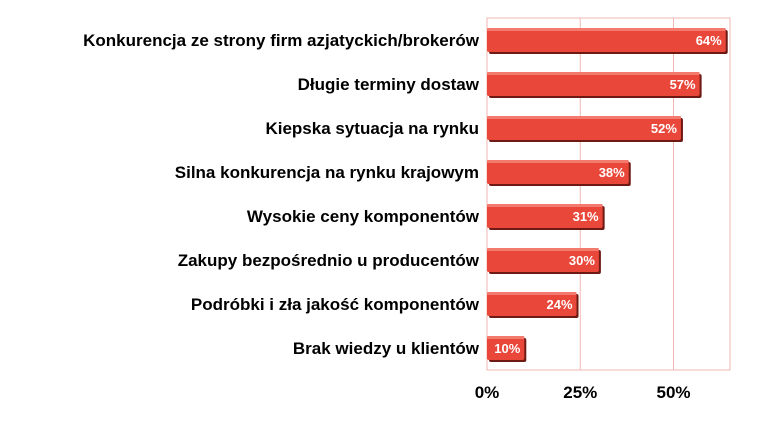 This screenshot has width=764, height=424. Describe the element at coordinates (386, 348) in the screenshot. I see `category-label: Brak wiedzy u klientów` at that location.